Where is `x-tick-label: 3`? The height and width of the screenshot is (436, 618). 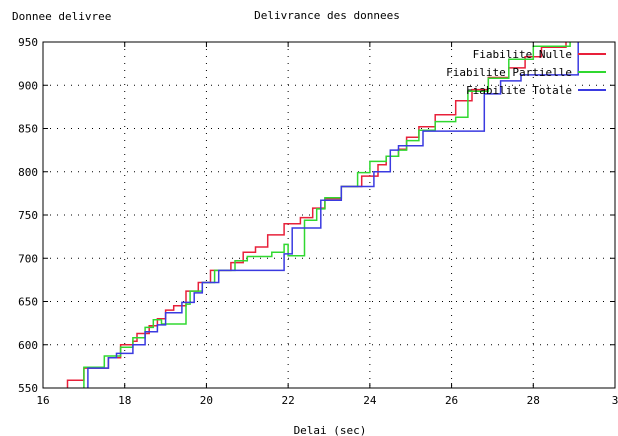
x-tick-label: 3 is located at coordinates (615, 400).